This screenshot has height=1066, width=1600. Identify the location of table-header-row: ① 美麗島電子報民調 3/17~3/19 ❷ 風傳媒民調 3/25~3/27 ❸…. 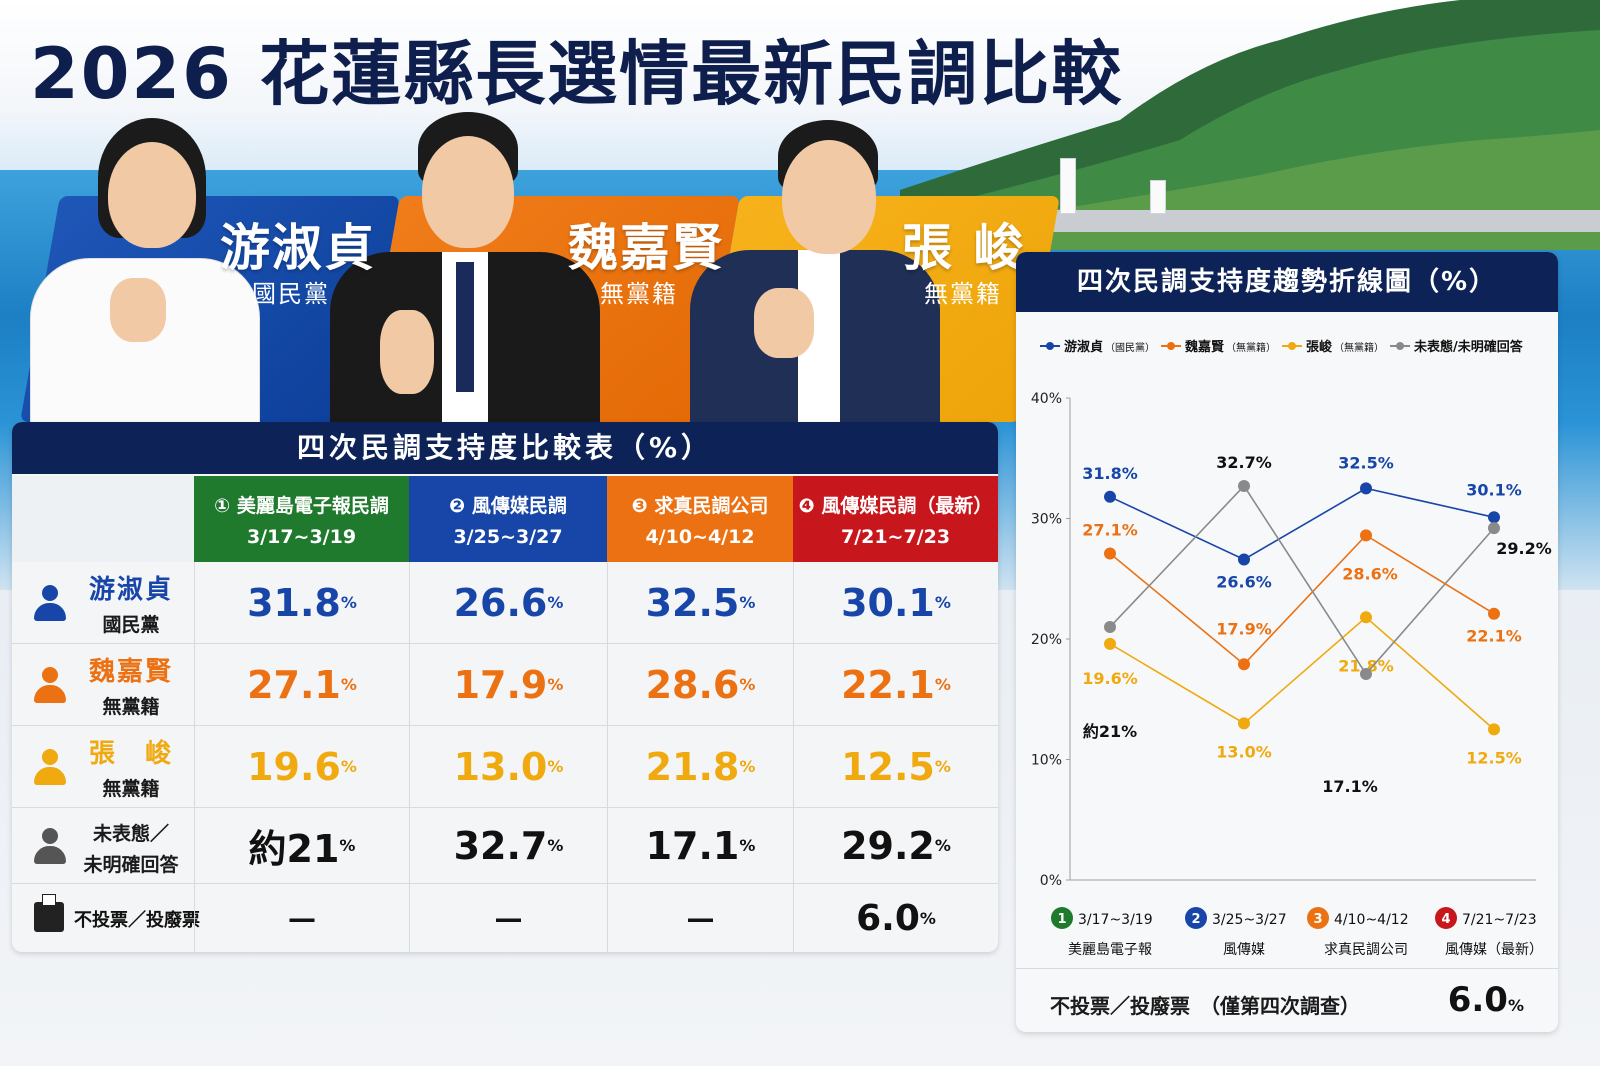
(505, 519).